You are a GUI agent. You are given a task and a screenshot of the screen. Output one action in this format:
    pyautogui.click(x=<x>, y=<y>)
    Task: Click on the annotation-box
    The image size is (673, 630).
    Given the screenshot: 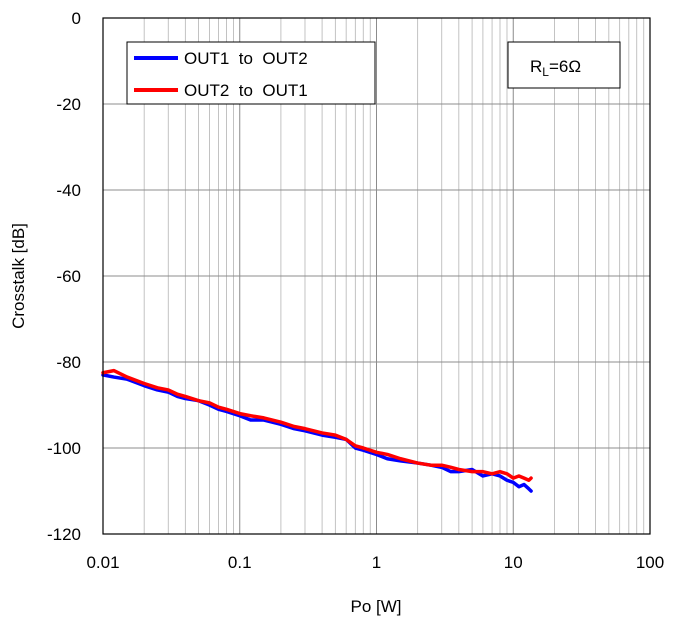 What is the action you would take?
    pyautogui.click(x=564, y=65)
    